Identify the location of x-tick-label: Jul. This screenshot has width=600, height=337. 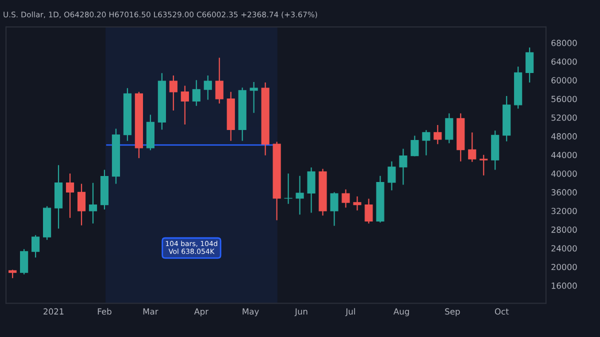
(350, 312).